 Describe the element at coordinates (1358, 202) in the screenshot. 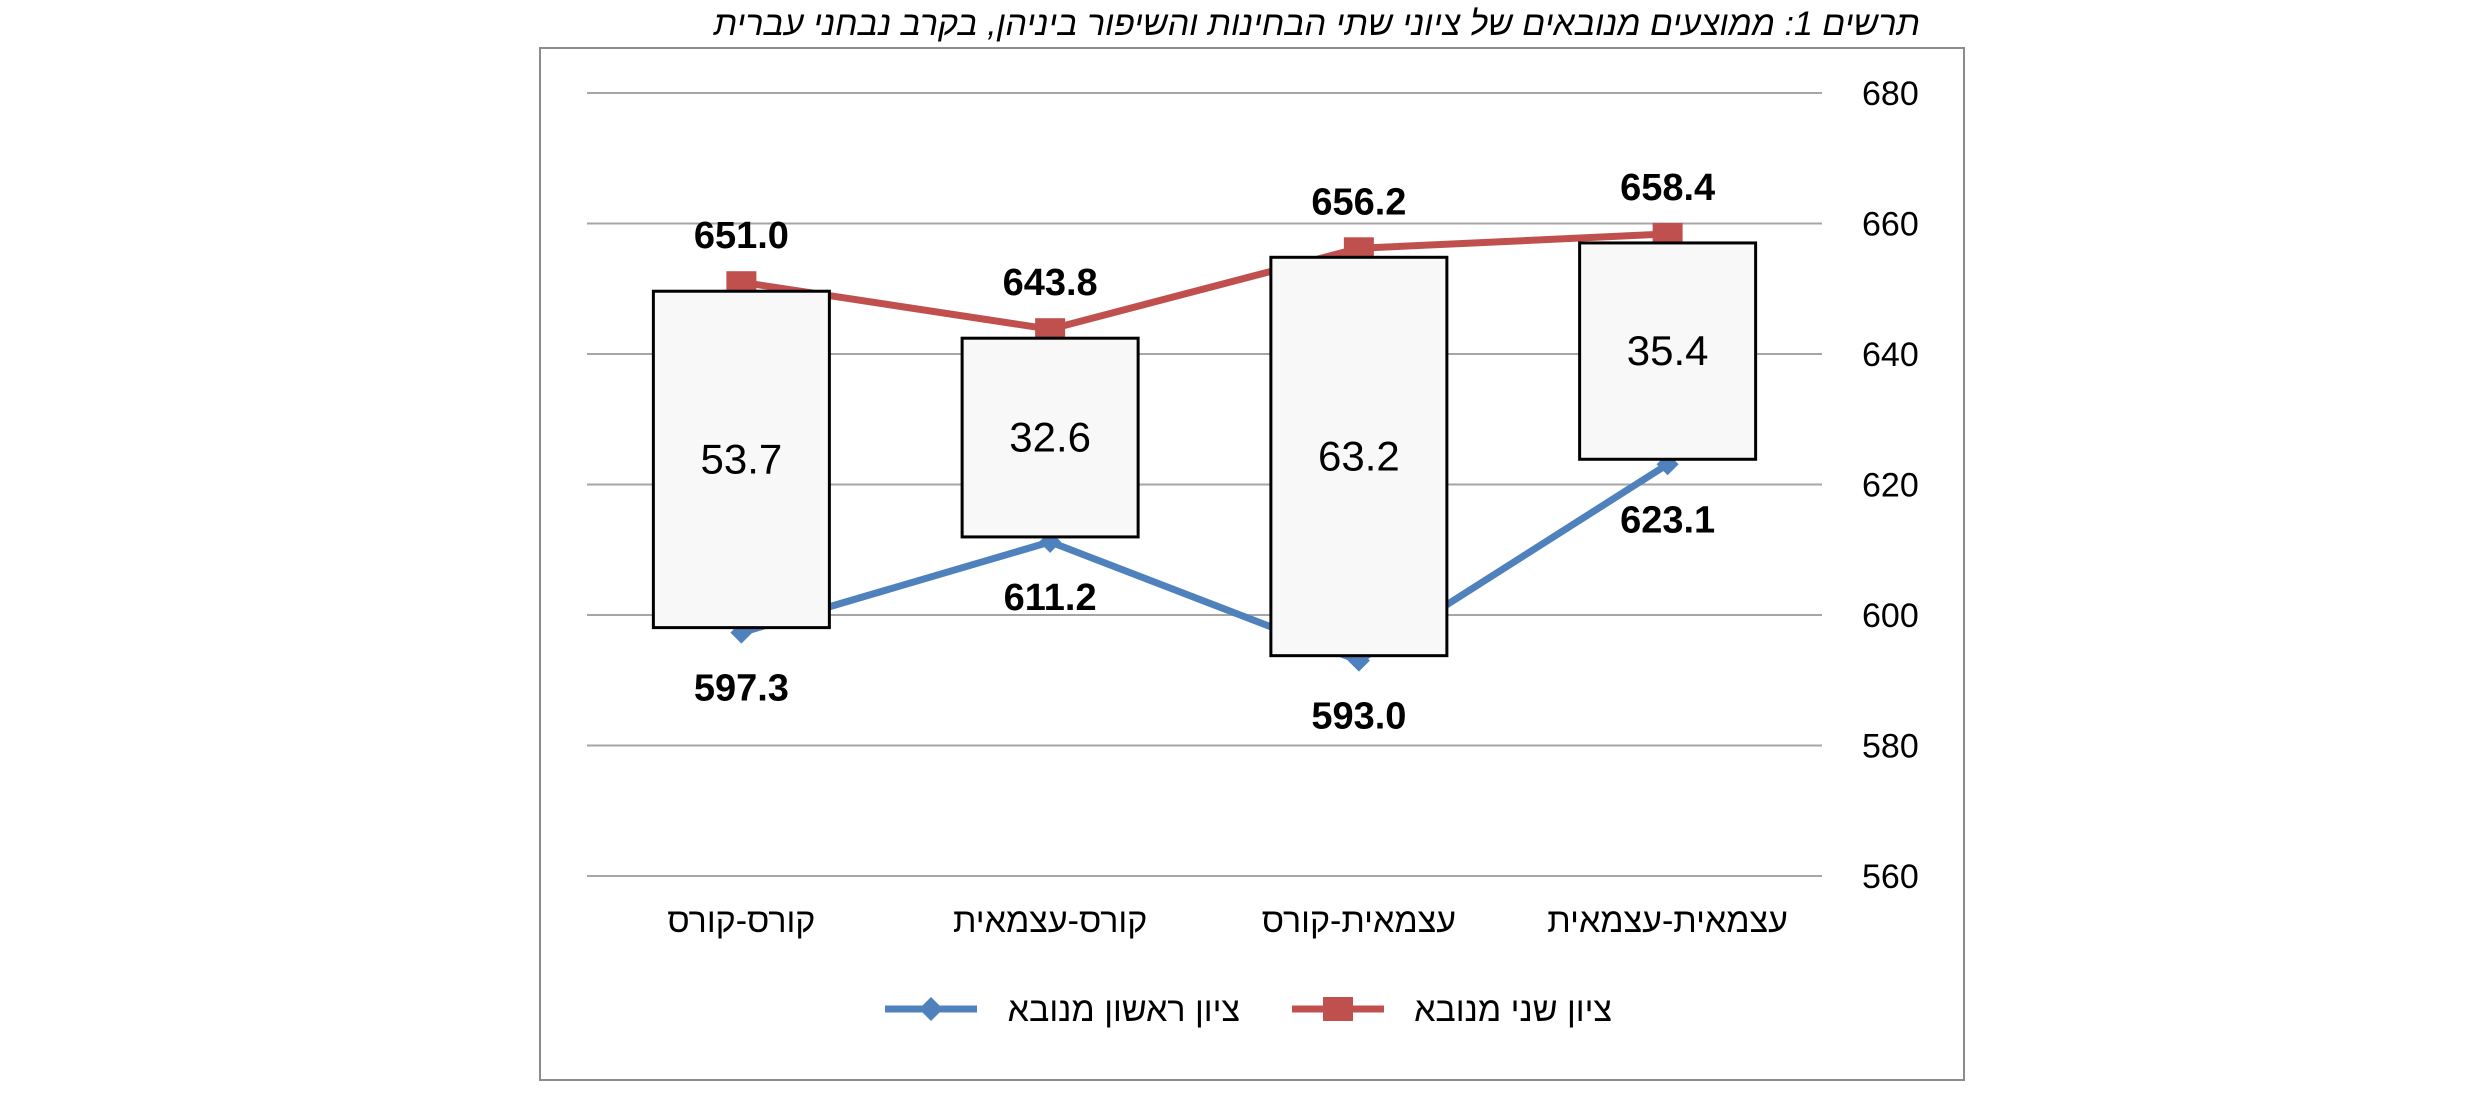

I see `series-2-data-label: 656.2` at that location.